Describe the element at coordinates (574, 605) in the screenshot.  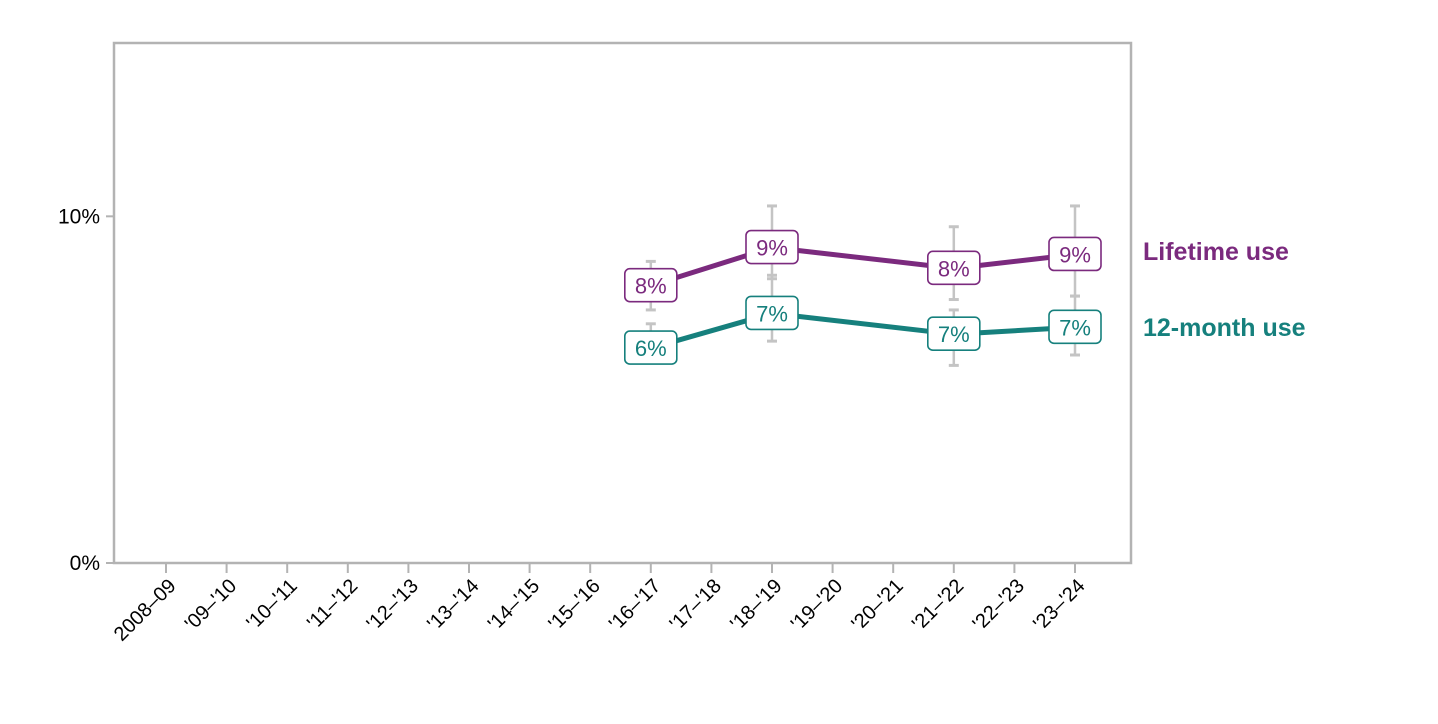
I see `x-tick-label: '15–'16` at that location.